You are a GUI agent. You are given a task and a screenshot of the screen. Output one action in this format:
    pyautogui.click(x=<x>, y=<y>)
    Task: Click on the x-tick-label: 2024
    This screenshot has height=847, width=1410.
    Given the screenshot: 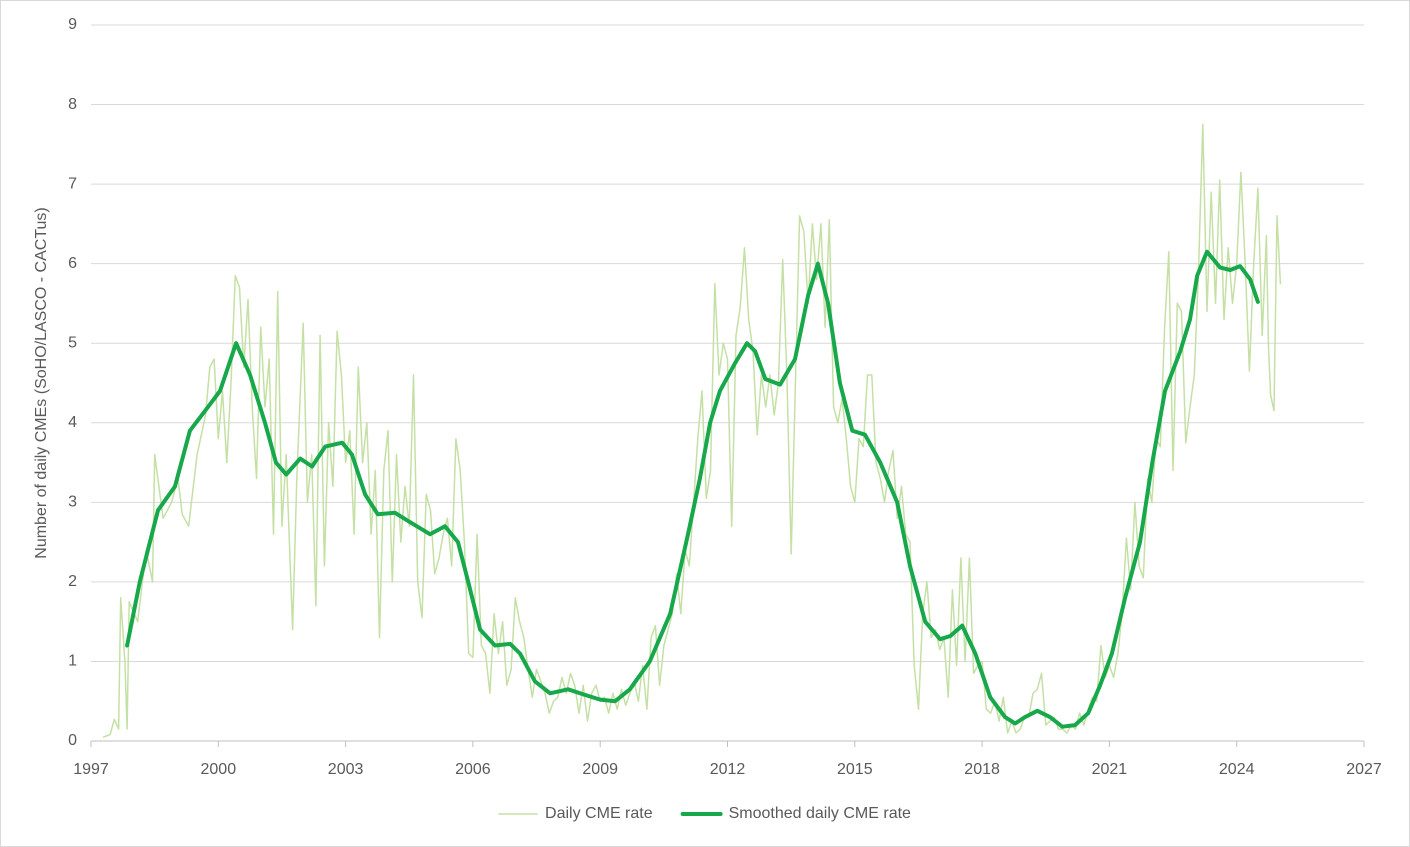 What is the action you would take?
    pyautogui.click(x=1237, y=769)
    